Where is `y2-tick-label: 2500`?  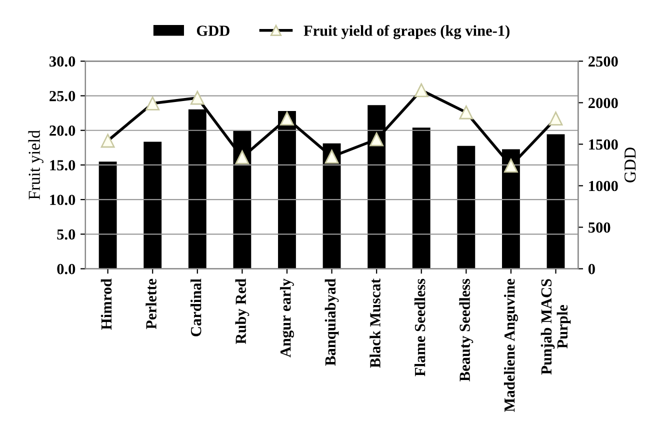 y2-tick-label: 2500 is located at coordinates (603, 61).